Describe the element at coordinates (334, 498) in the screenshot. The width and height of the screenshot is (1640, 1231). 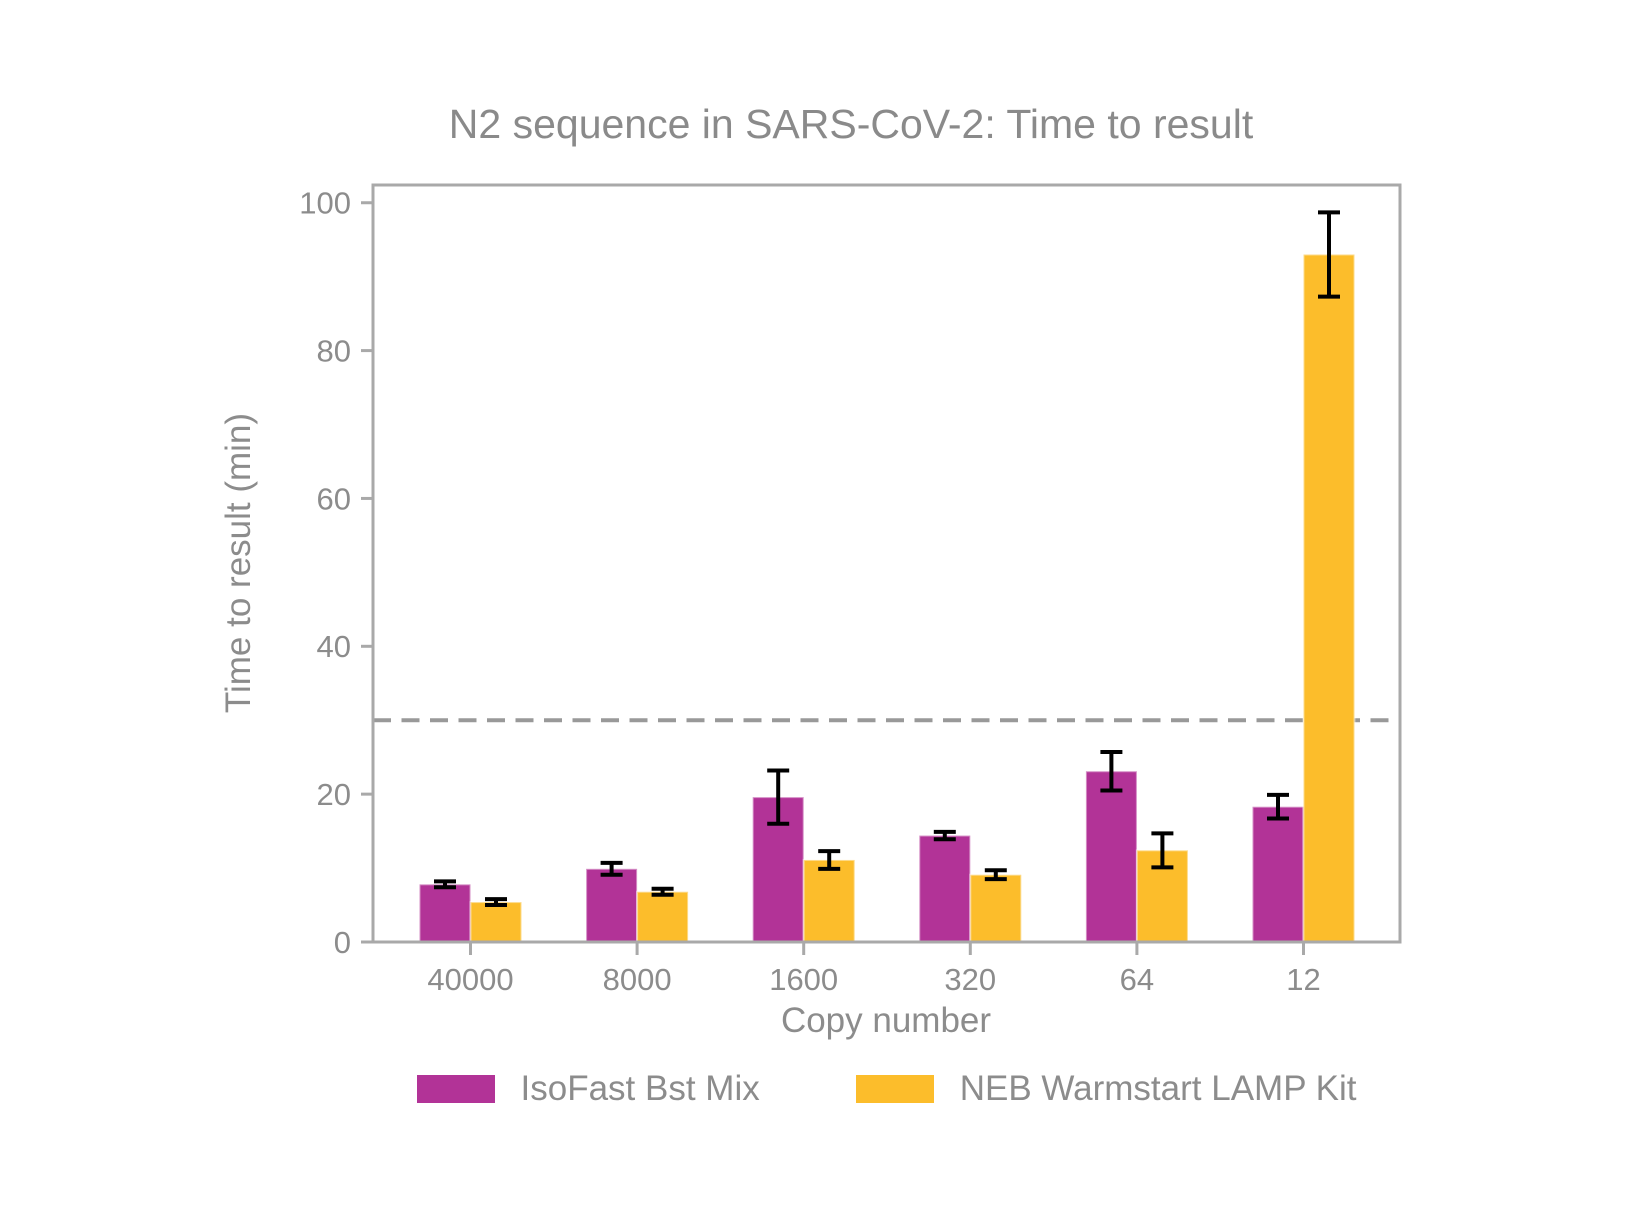
I see `y-tick-label-60: 60` at that location.